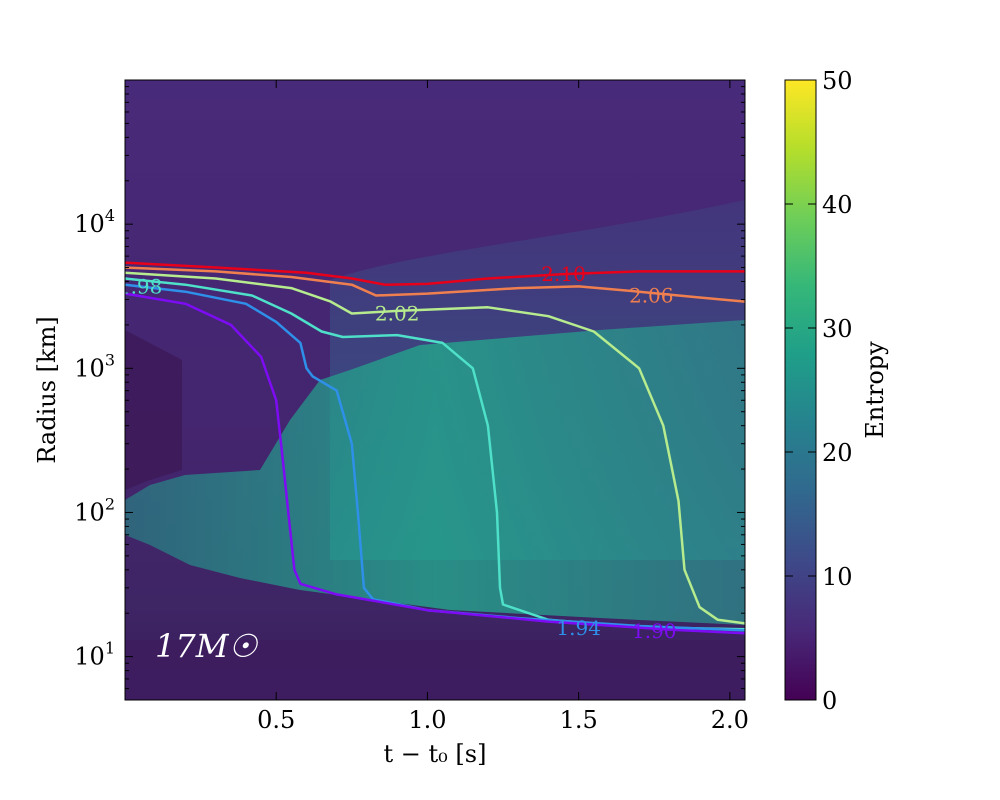 The height and width of the screenshot is (800, 1000). What do you see at coordinates (427, 720) in the screenshot?
I see `x-tick-label: 1.0` at bounding box center [427, 720].